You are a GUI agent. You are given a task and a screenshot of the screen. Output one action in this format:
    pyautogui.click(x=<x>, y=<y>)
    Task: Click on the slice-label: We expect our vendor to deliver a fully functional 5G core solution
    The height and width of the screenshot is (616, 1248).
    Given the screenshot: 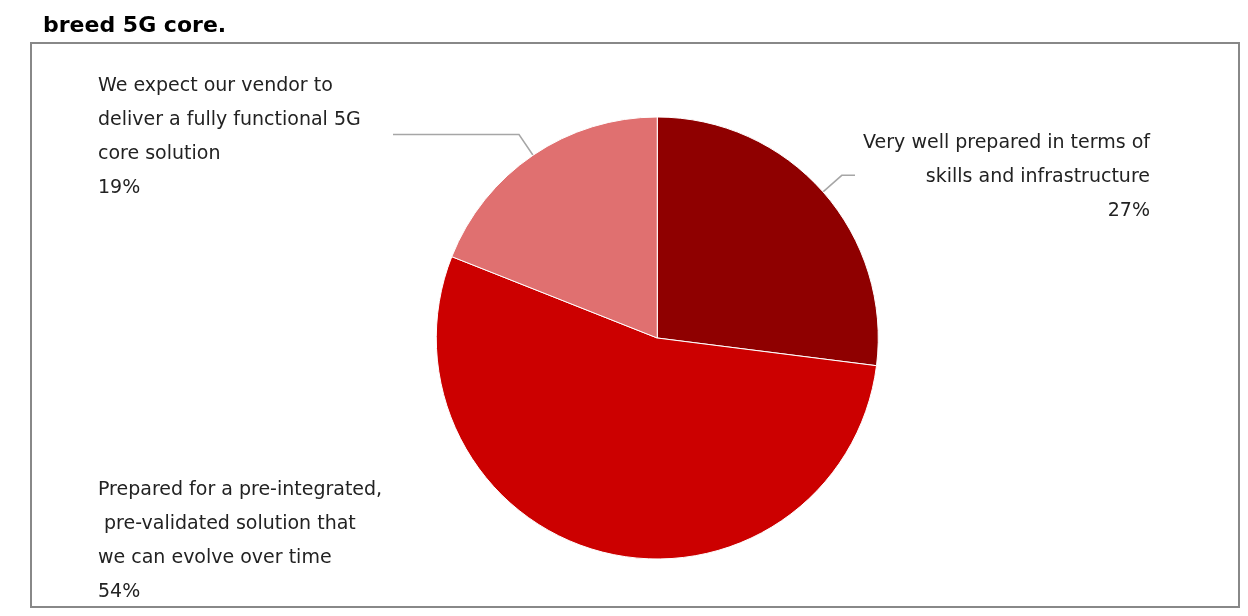 What is the action you would take?
    pyautogui.click(x=232, y=117)
    